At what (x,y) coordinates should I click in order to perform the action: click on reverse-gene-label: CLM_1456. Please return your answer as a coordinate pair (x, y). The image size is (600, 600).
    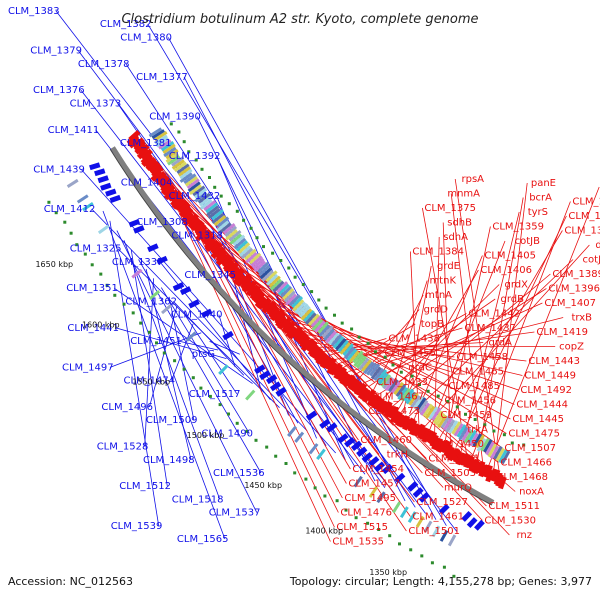
    Looking at the image, I should click on (470, 401).